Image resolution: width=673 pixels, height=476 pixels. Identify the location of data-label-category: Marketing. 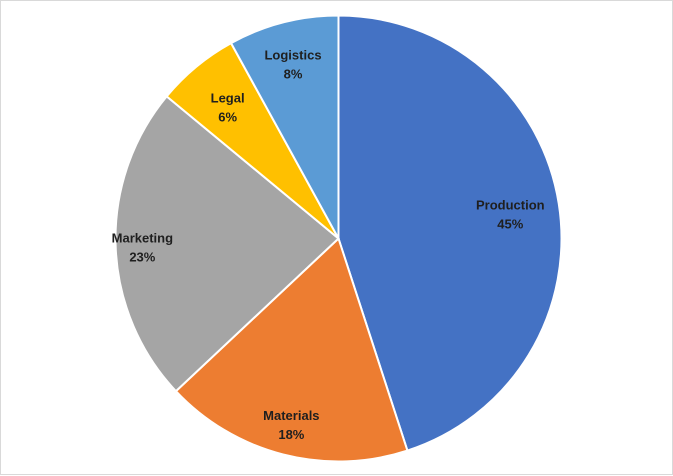
(142, 238).